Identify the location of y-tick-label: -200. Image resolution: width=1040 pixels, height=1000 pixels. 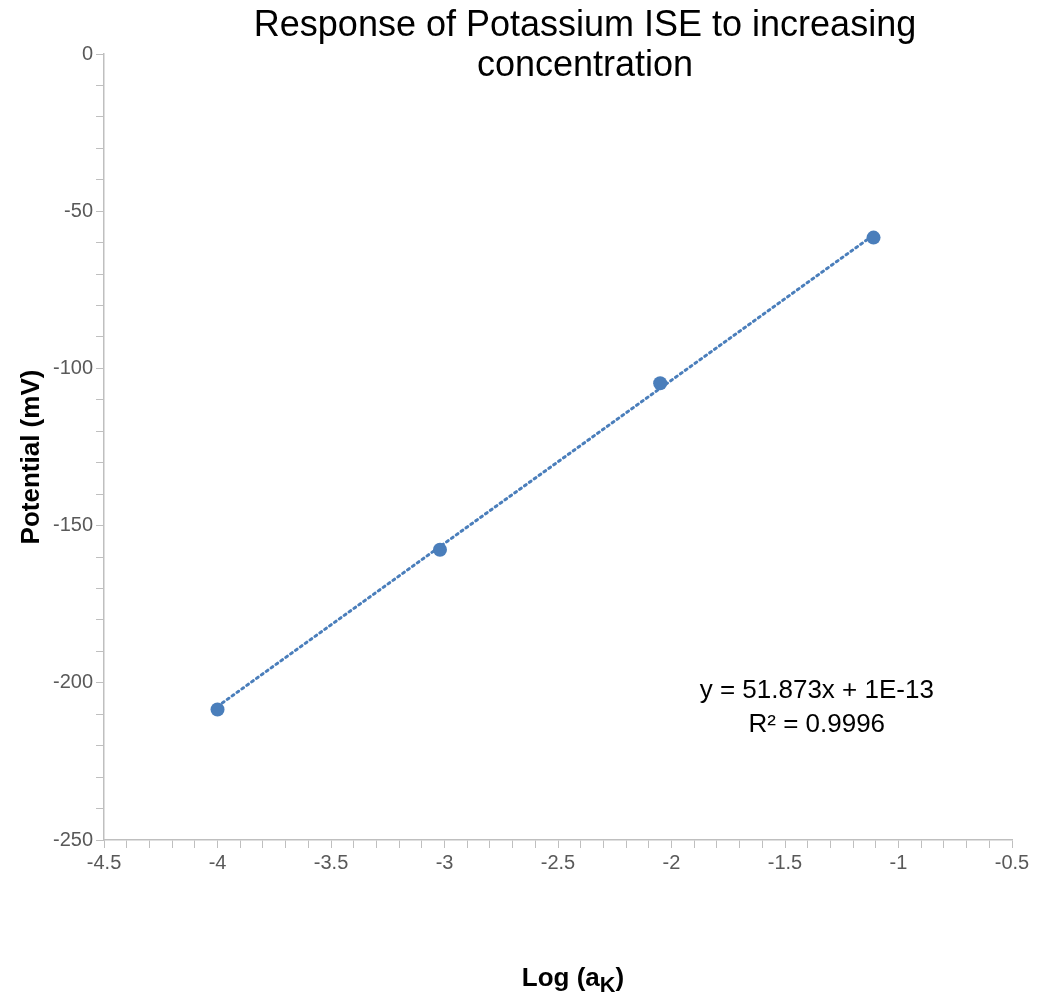
(73, 681).